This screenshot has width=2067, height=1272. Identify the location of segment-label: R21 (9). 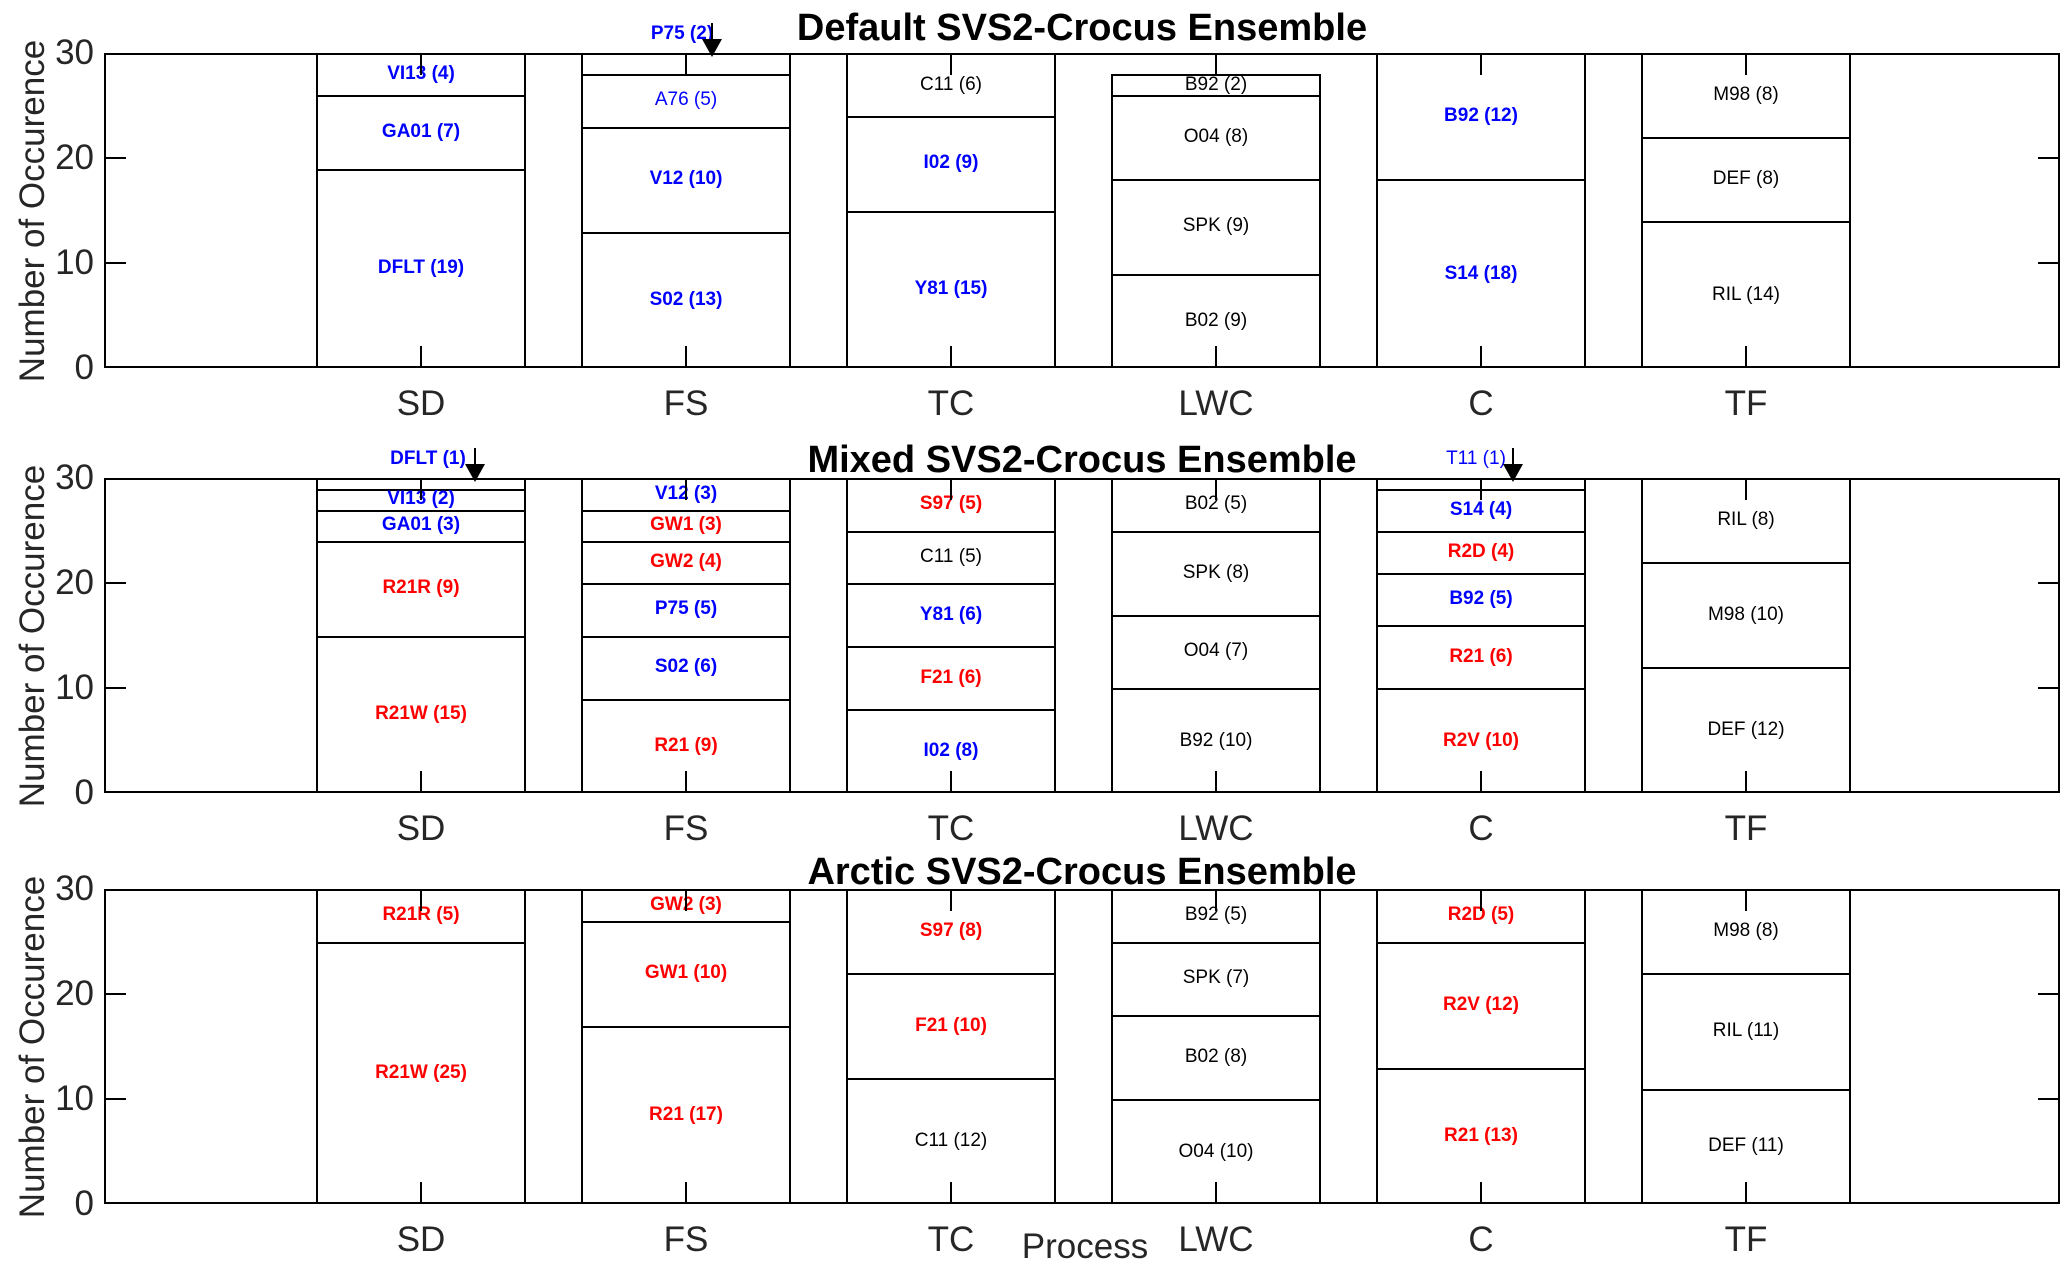
(686, 745).